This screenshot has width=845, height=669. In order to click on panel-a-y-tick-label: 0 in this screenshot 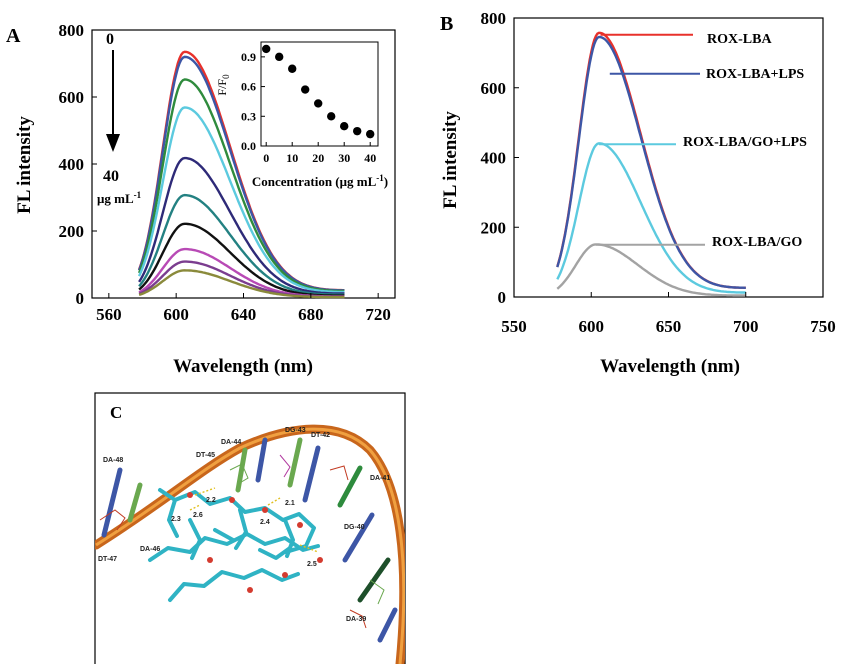, I will do `click(80, 298)`.